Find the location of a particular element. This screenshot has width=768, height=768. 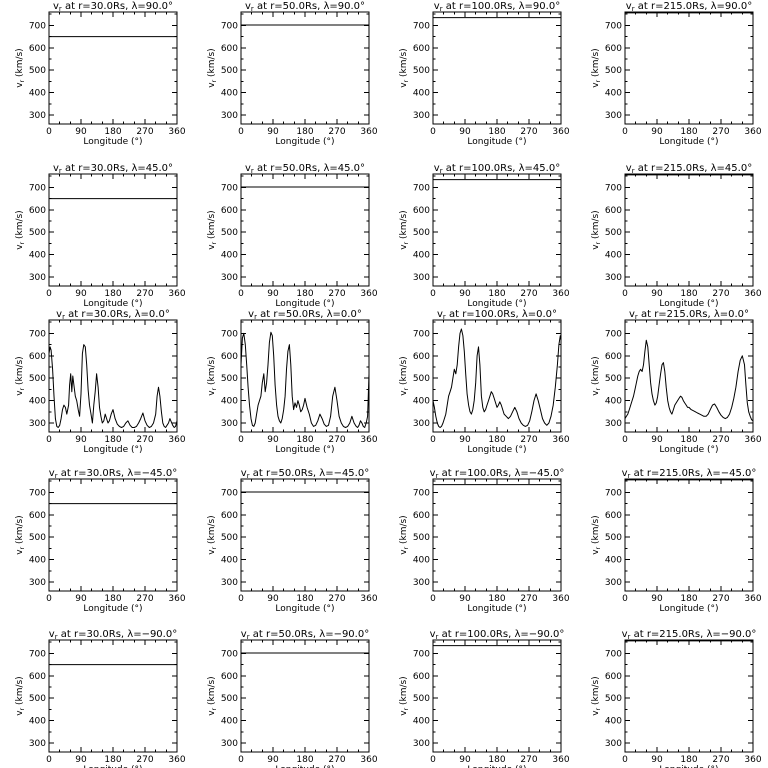

chart-title: vr at r=50.0Rs, λ=0.0° is located at coordinates (305, 315).